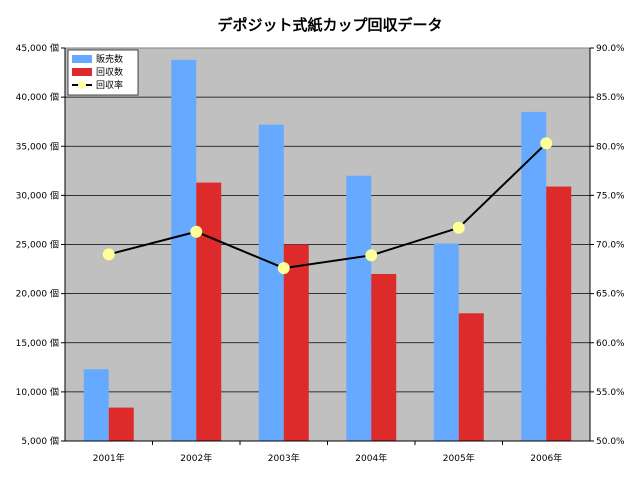 The width and height of the screenshot is (640, 480). I want to click on right-tick-label: 60.0%, so click(610, 344).